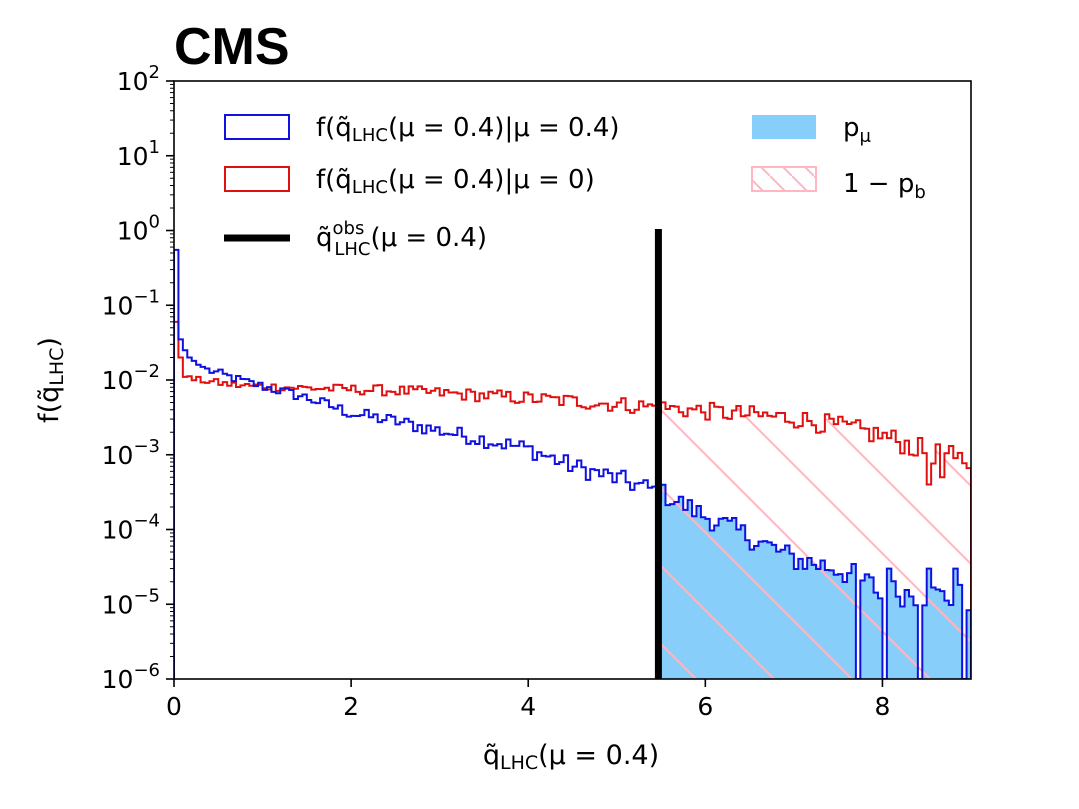 This screenshot has width=1079, height=809. I want to click on x-tick-label: 2, so click(351, 706).